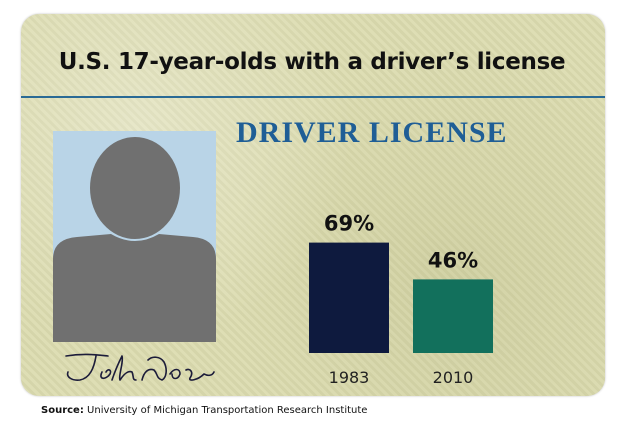 Image resolution: width=624 pixels, height=433 pixels. I want to click on bar-1983, so click(349, 297).